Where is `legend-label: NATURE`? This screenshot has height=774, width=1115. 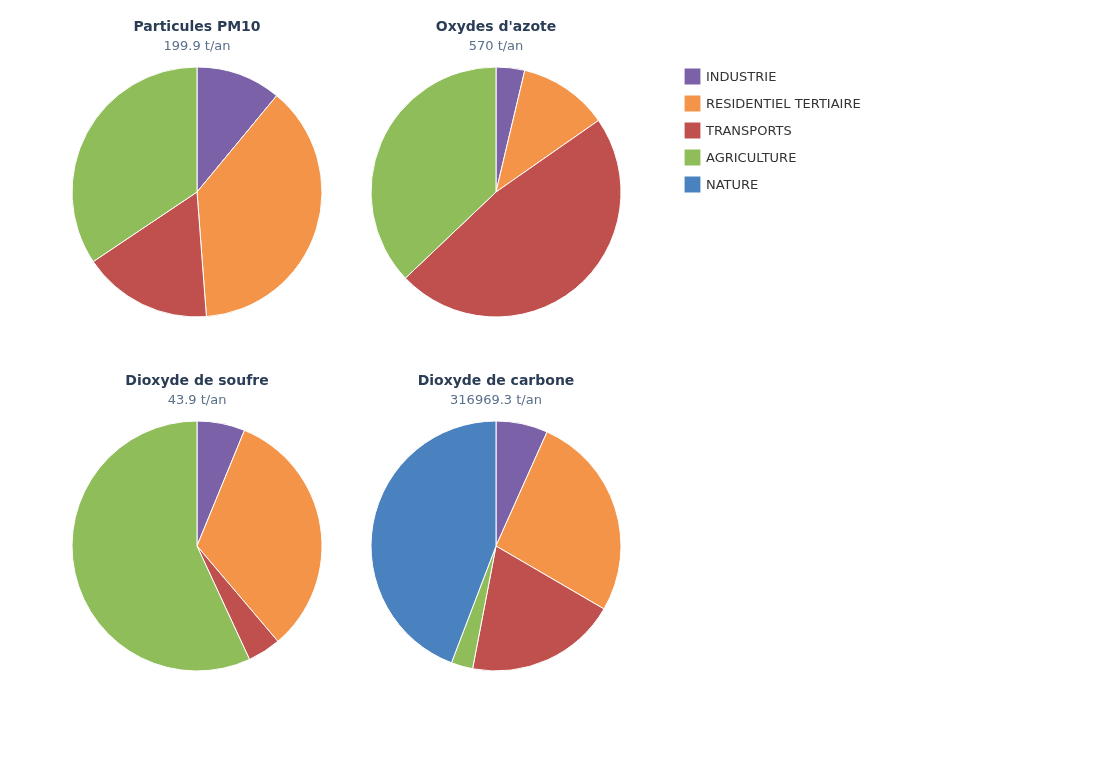 legend-label: NATURE is located at coordinates (732, 184).